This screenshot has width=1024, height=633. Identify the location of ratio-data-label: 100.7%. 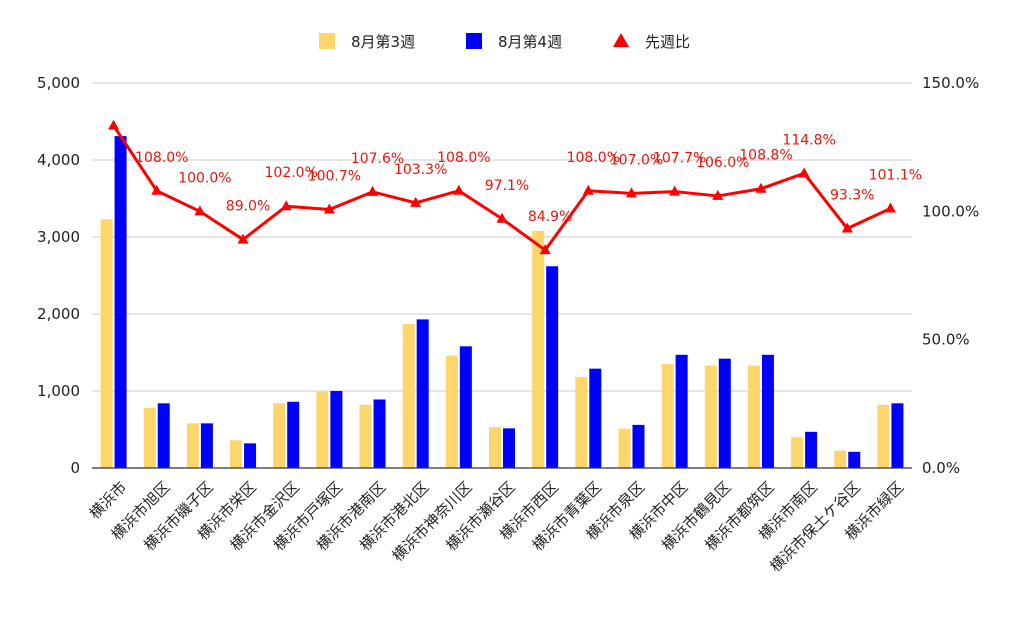
(334, 177).